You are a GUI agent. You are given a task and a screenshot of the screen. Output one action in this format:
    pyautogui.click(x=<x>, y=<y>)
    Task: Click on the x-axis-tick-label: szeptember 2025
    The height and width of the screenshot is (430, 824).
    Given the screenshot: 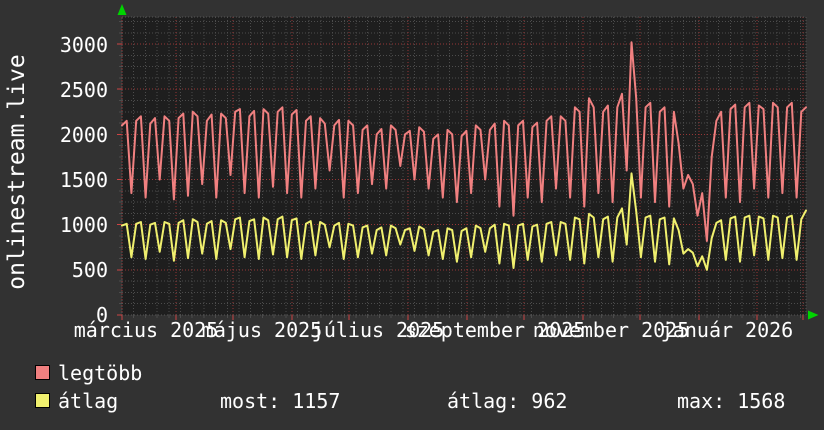 What is the action you would take?
    pyautogui.click(x=495, y=330)
    